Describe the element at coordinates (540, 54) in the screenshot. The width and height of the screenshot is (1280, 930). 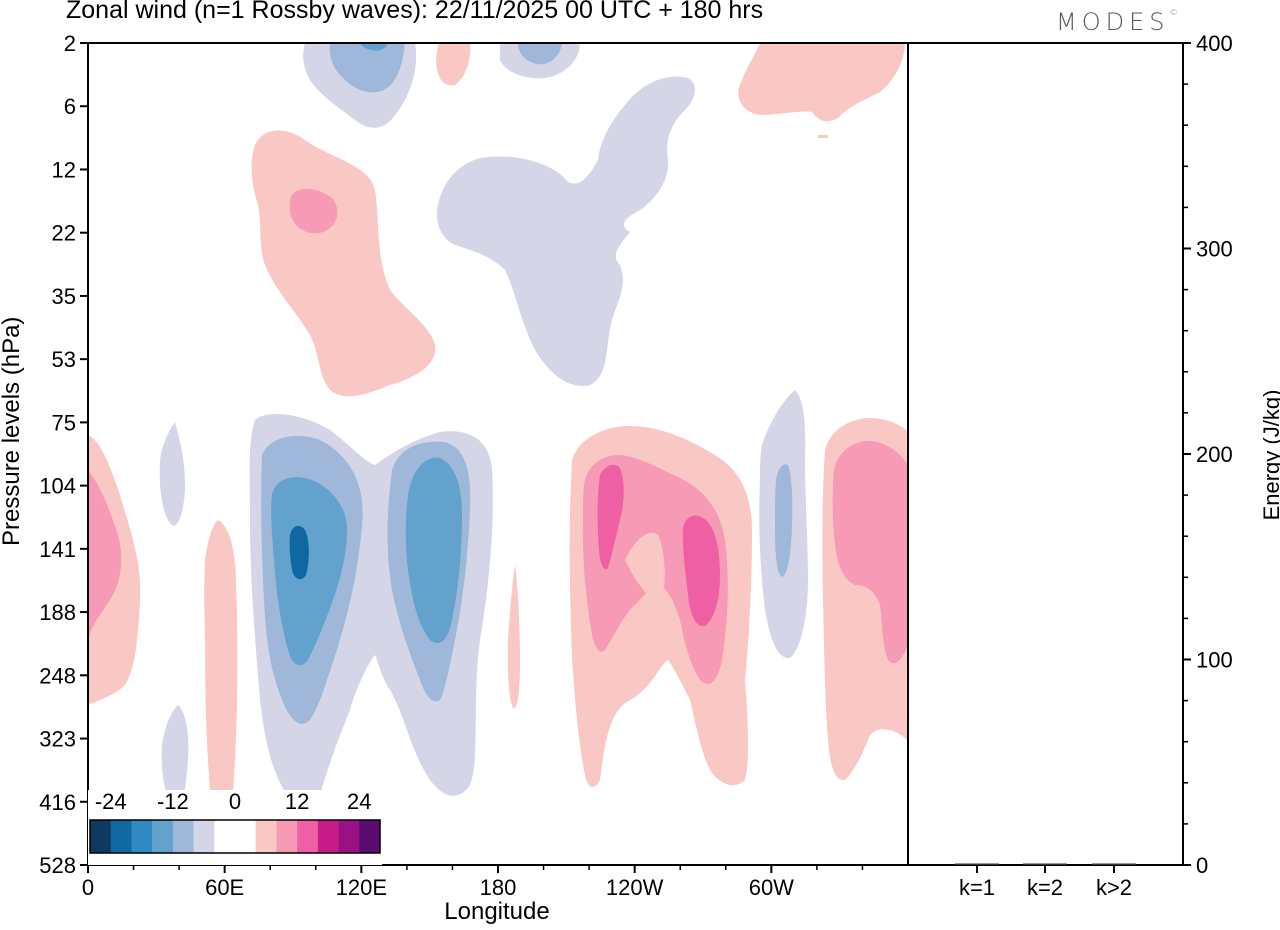
I see `neg-lvl2-stratosphere-c` at that location.